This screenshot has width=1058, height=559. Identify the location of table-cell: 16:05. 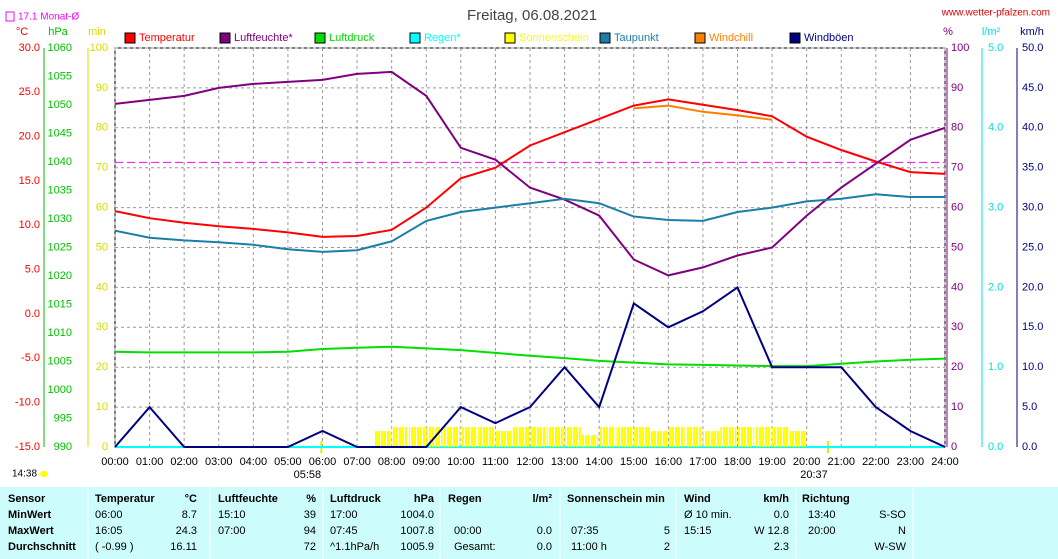
(109, 531).